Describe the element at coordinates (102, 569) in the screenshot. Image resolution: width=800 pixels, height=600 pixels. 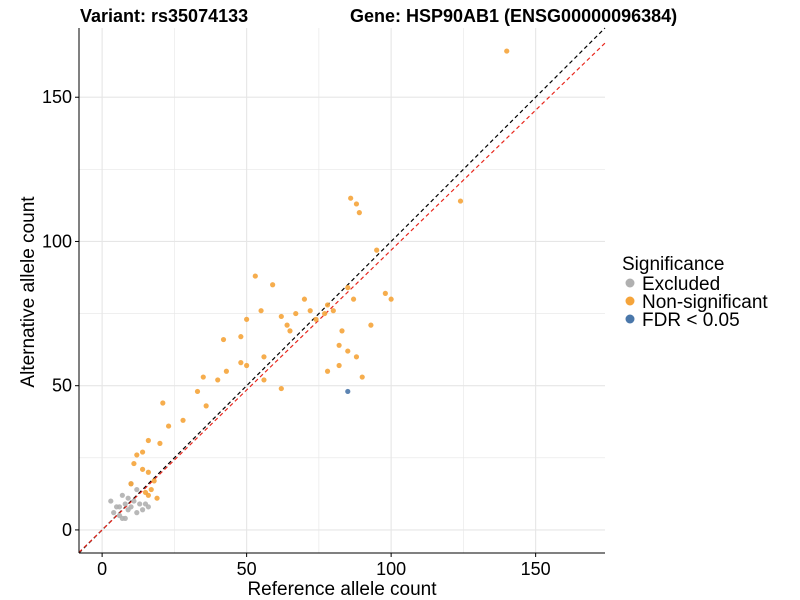
I see `x-tick-label: 0` at that location.